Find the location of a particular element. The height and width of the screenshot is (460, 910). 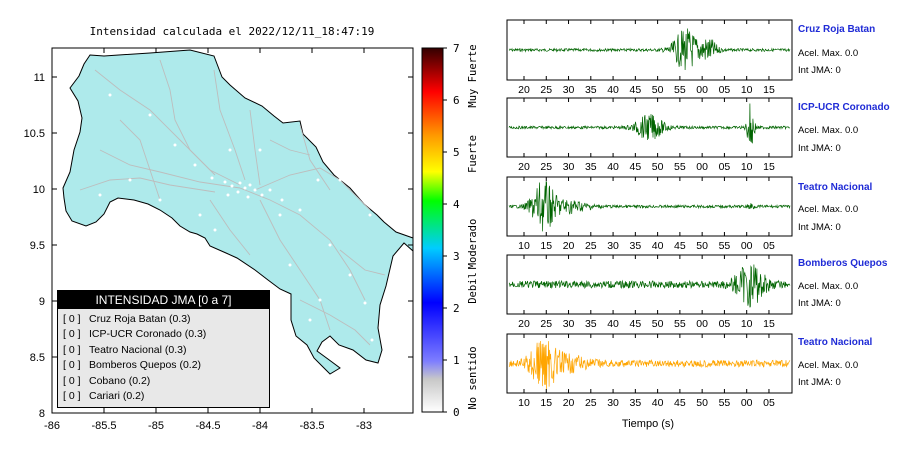

lat-tick-label: 8.5 is located at coordinates (37, 358).